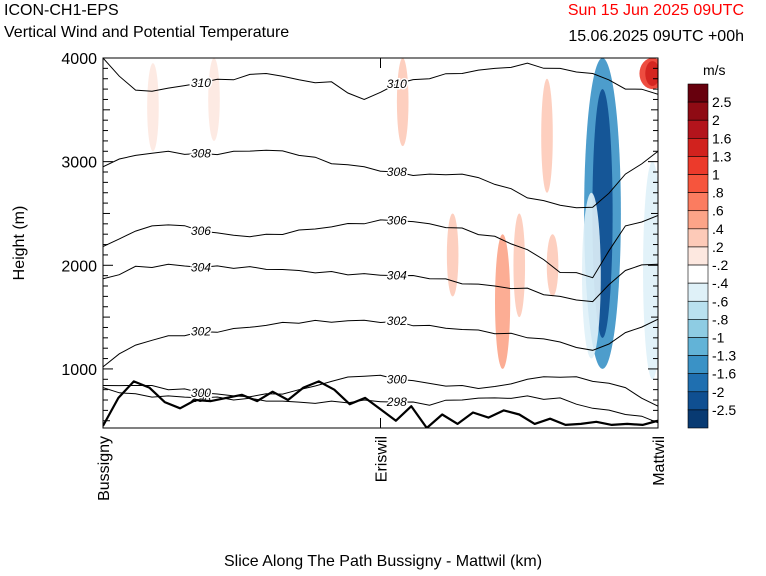 This screenshot has height=576, width=766. I want to click on terrain-profile, so click(380, 404).